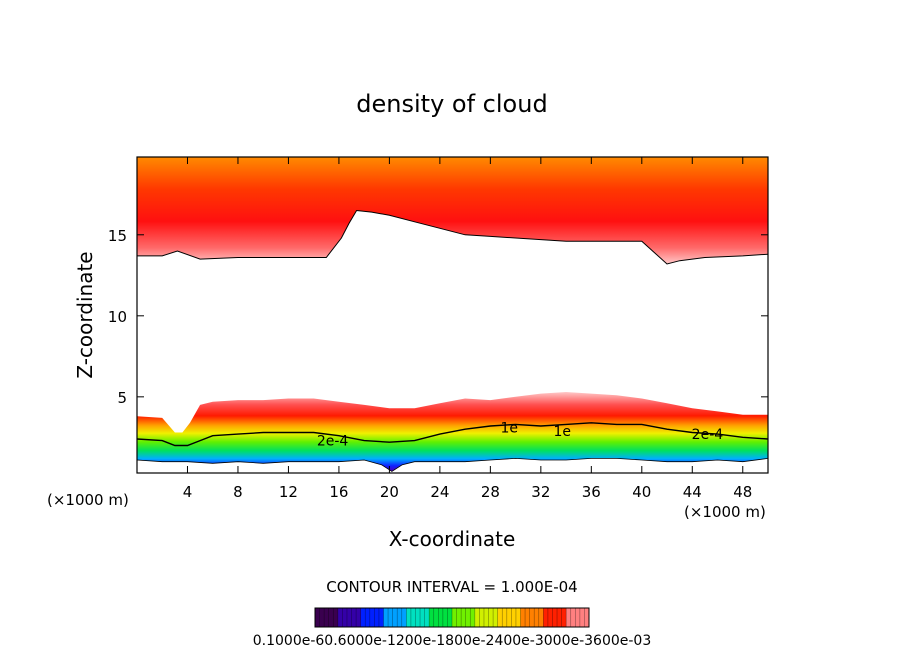  I want to click on colorbar, so click(452, 617).